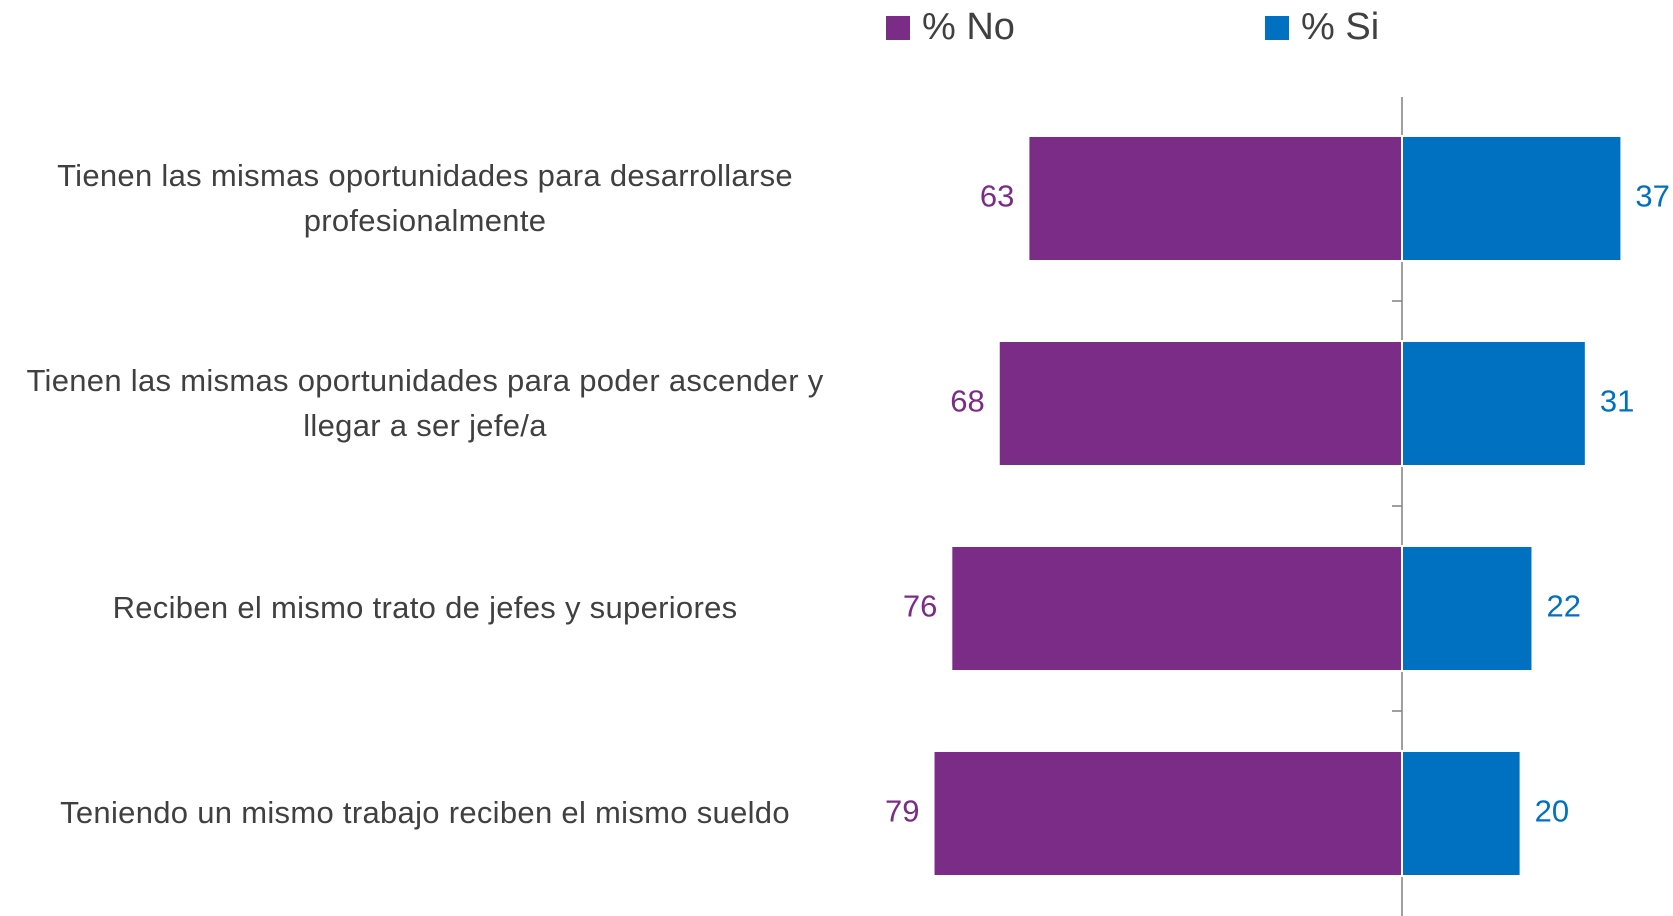 This screenshot has width=1673, height=916. I want to click on value-label: 31, so click(1617, 401).